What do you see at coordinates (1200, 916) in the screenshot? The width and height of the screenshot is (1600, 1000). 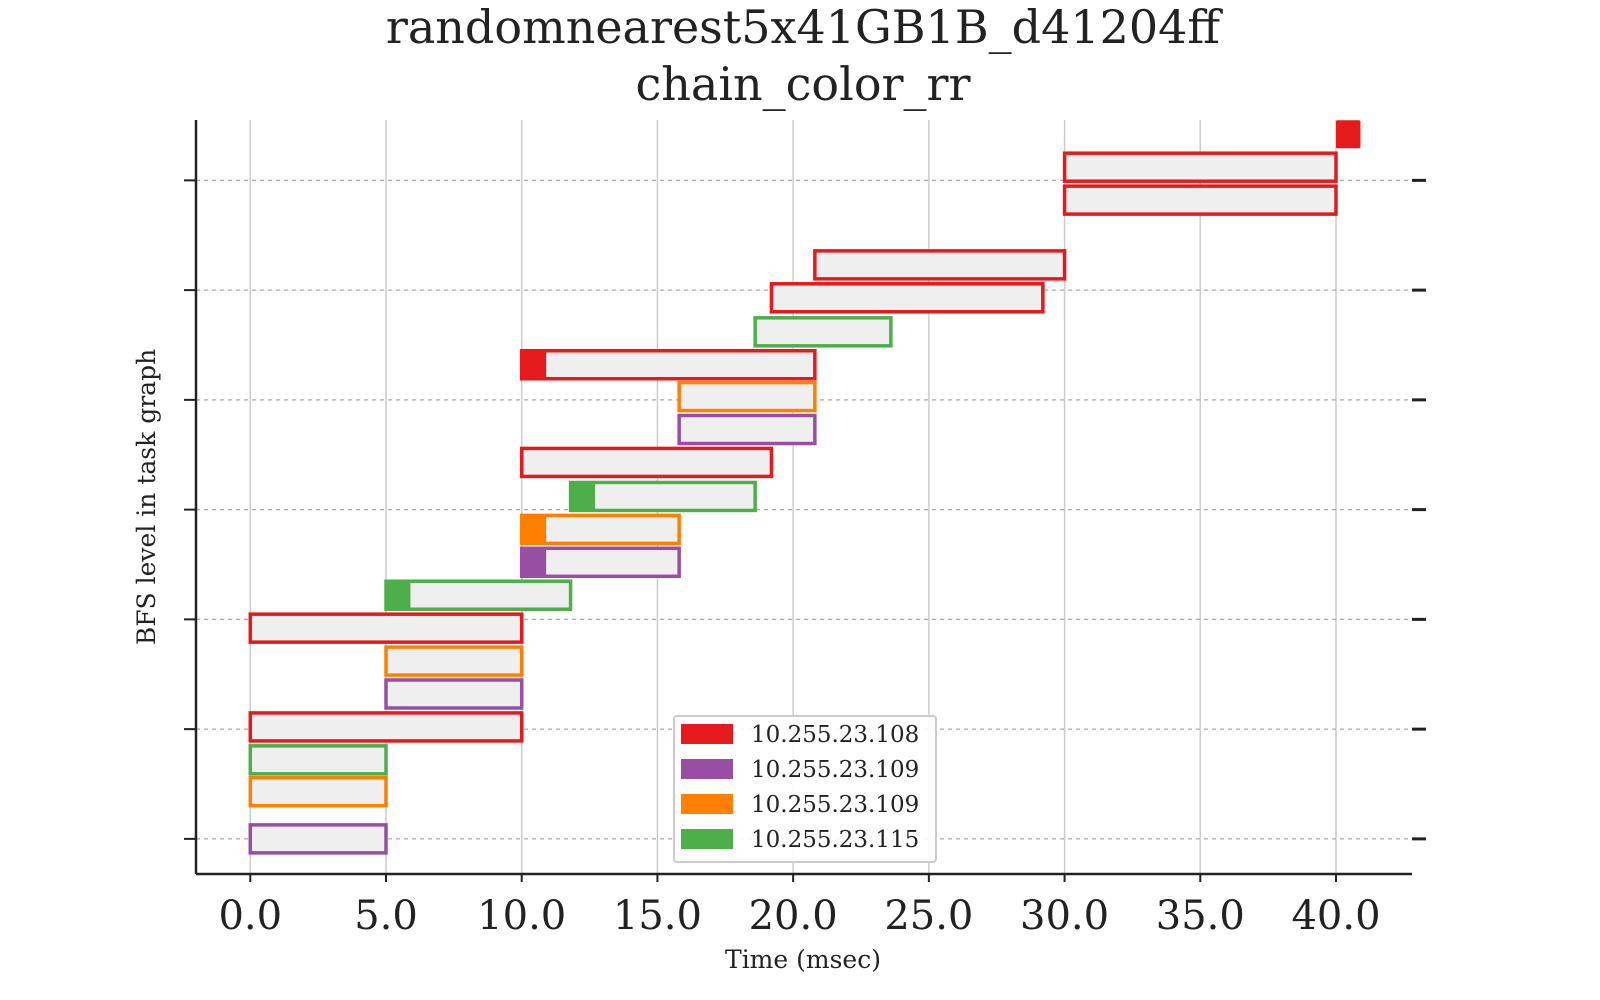 I see `x-tick-label: 35.0` at bounding box center [1200, 916].